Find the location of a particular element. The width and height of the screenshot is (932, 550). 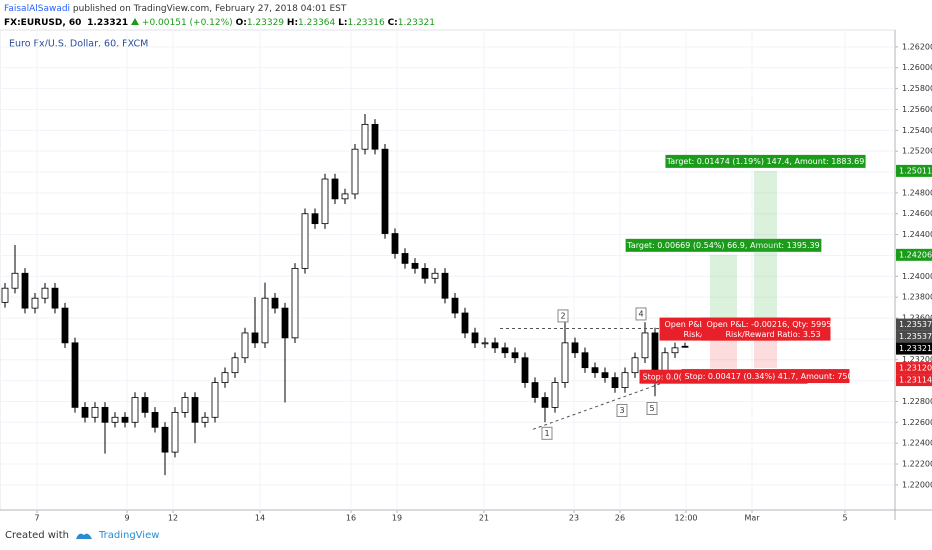

pivot-label: 2 is located at coordinates (562, 315).